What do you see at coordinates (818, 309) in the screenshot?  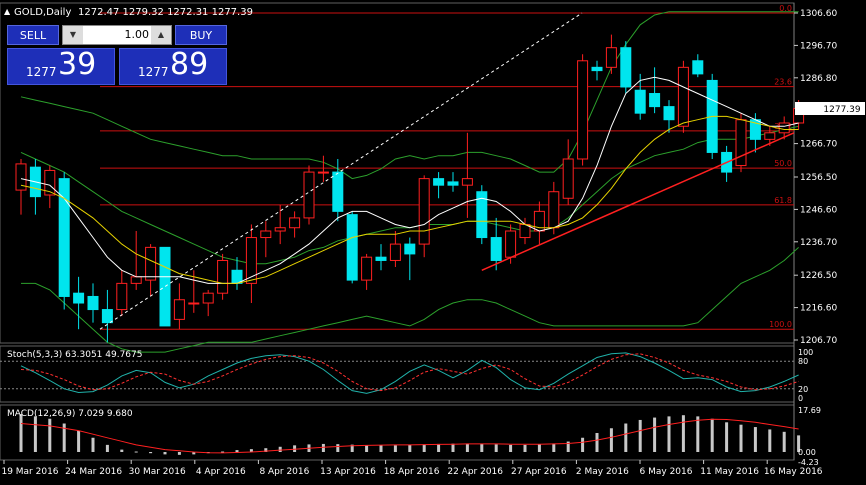 I see `price-tick-label: 1216.60` at bounding box center [818, 309].